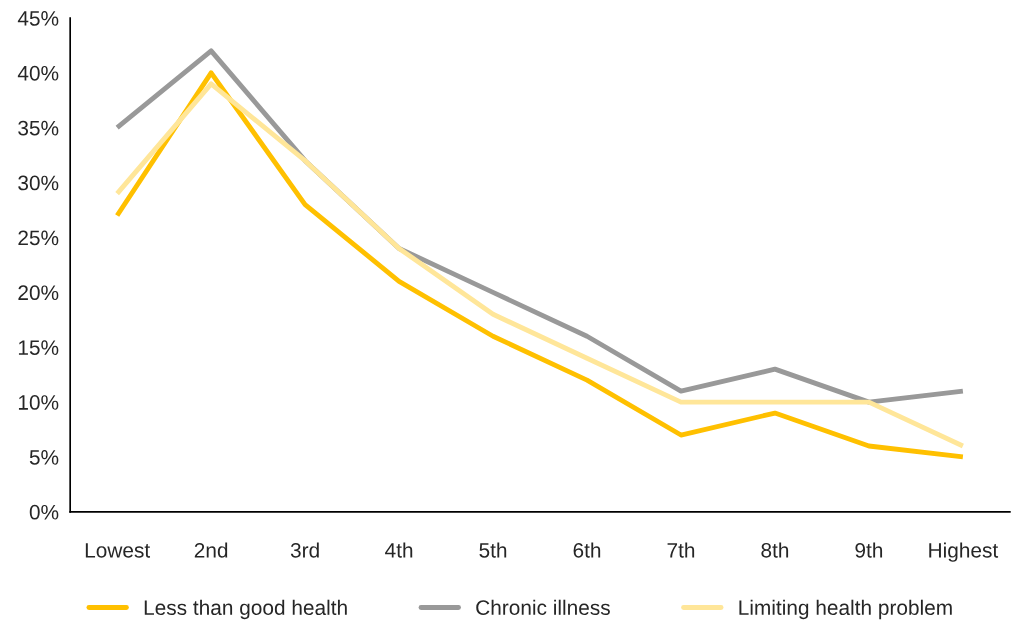  I want to click on y-tick-label: 45%, so click(38, 18).